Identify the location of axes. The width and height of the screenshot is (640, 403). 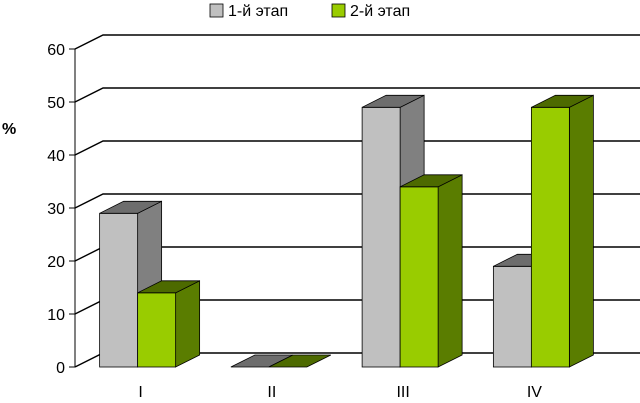
(72, 208).